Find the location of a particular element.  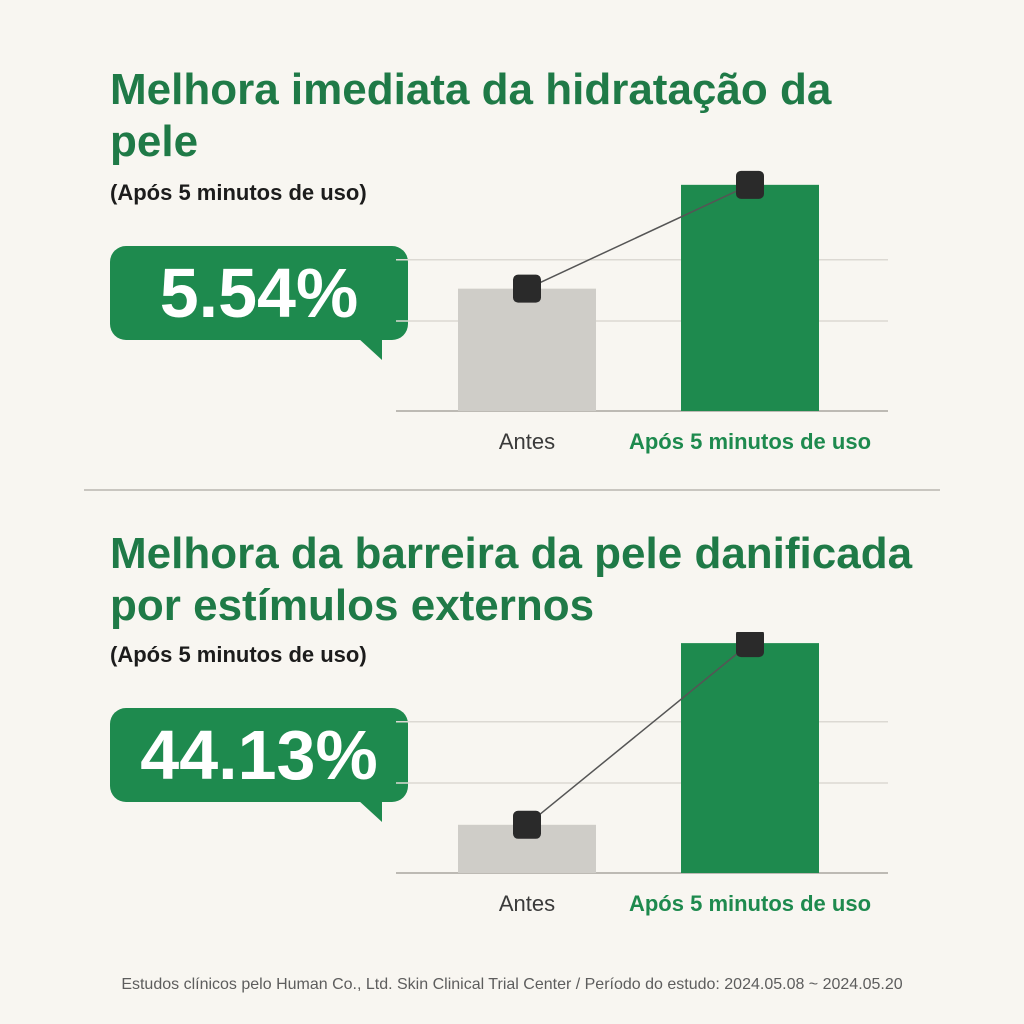

barrier-callout-bubble: 44.13% is located at coordinates (259, 765).